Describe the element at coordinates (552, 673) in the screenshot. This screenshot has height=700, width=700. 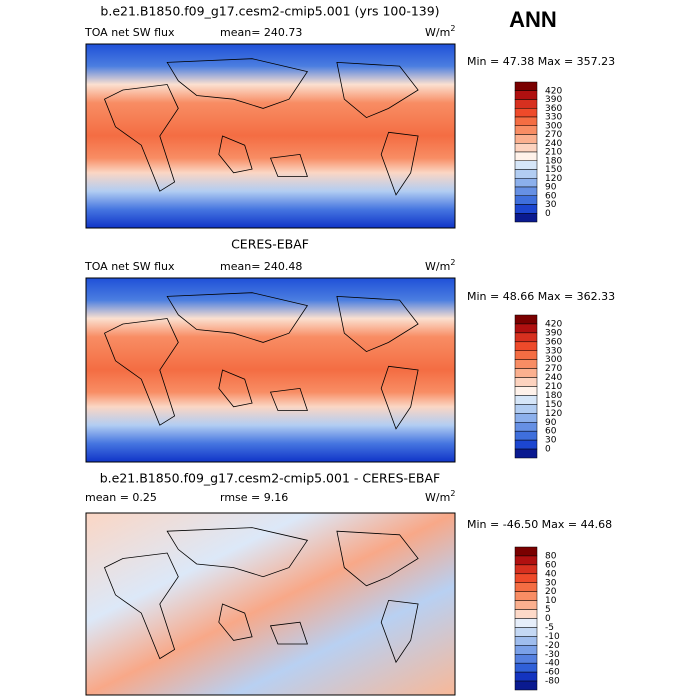
I see `colorbar-label: -60` at that location.